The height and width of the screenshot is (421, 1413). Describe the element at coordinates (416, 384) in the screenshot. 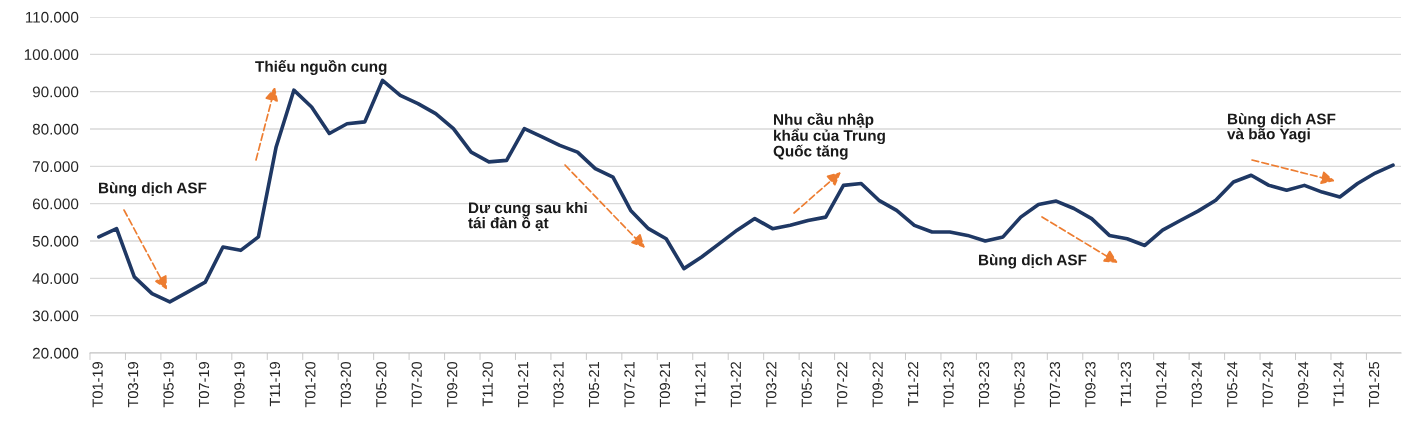

I see `x-tick-label: T07-20` at that location.